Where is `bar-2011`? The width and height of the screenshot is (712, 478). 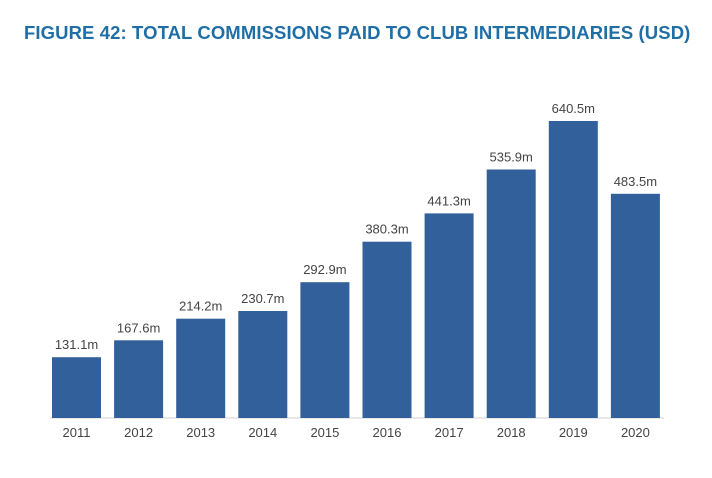 bar-2011 is located at coordinates (76, 387).